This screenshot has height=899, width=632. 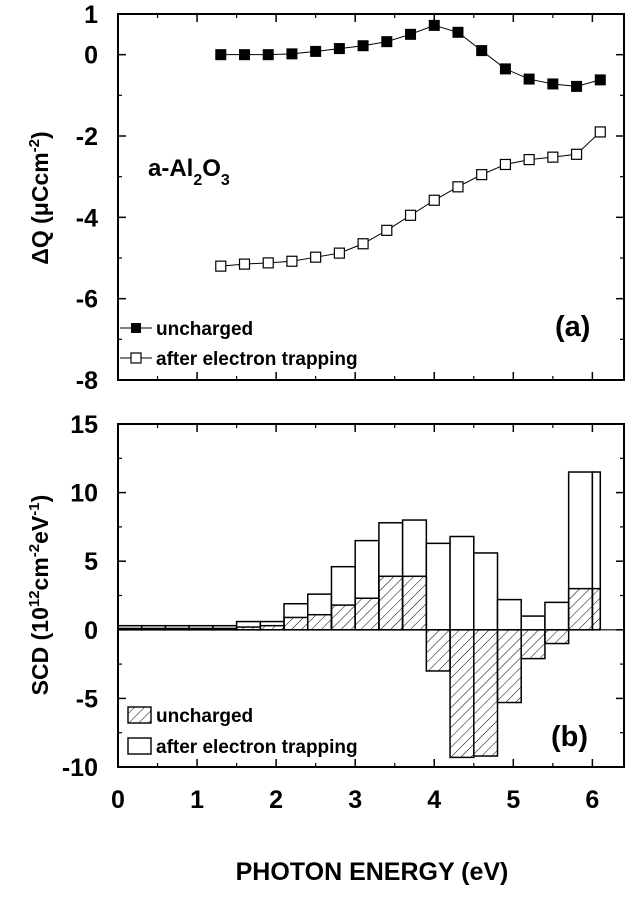 What do you see at coordinates (410, 199) in the screenshot?
I see `series-line-trapping` at bounding box center [410, 199].